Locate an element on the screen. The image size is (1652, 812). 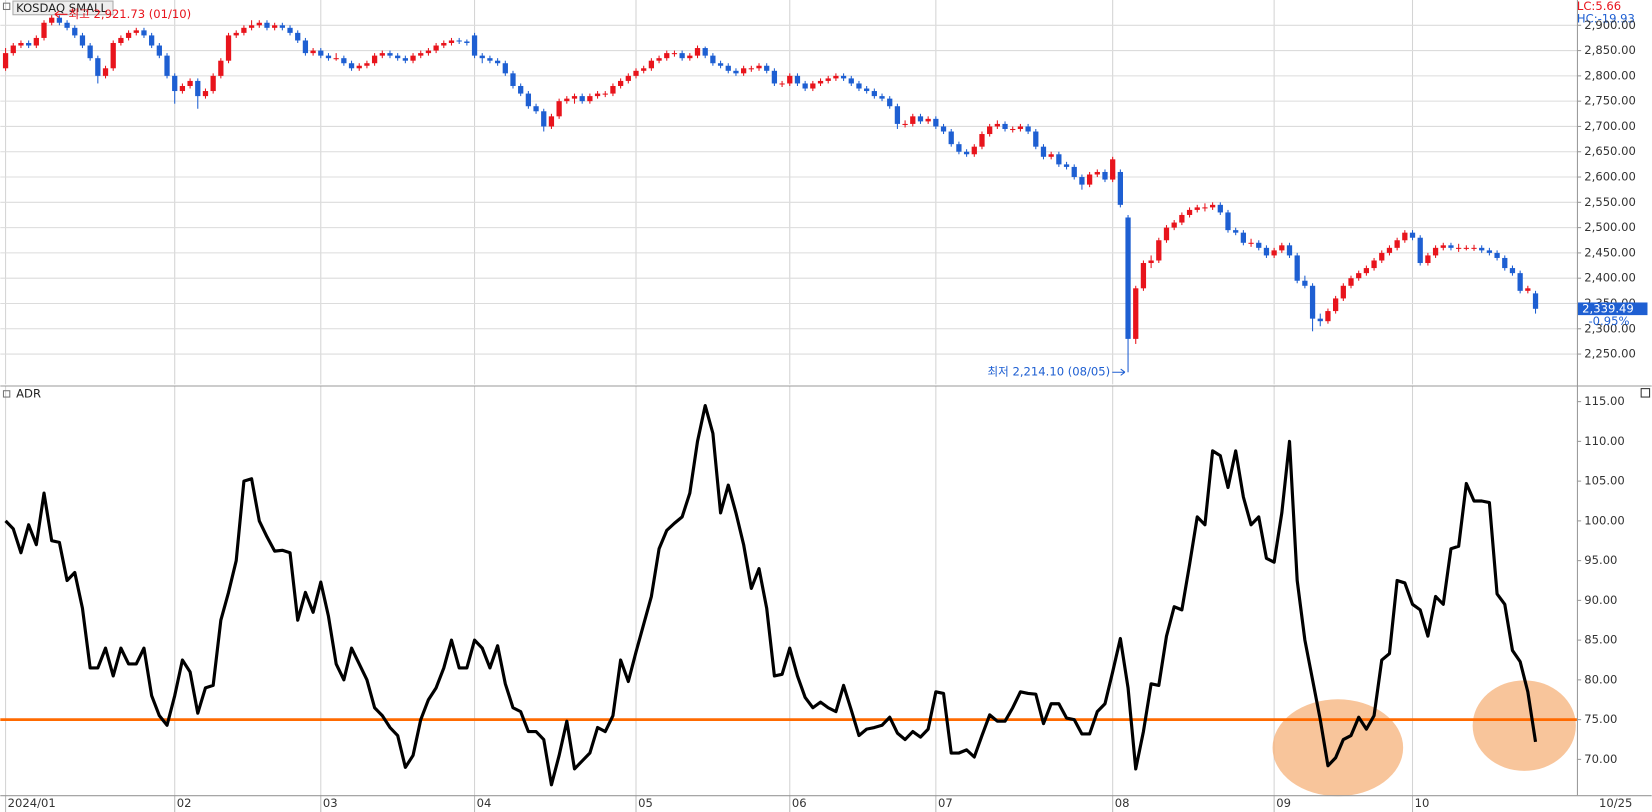
lc: LC:5.66 is located at coordinates (1599, 6).